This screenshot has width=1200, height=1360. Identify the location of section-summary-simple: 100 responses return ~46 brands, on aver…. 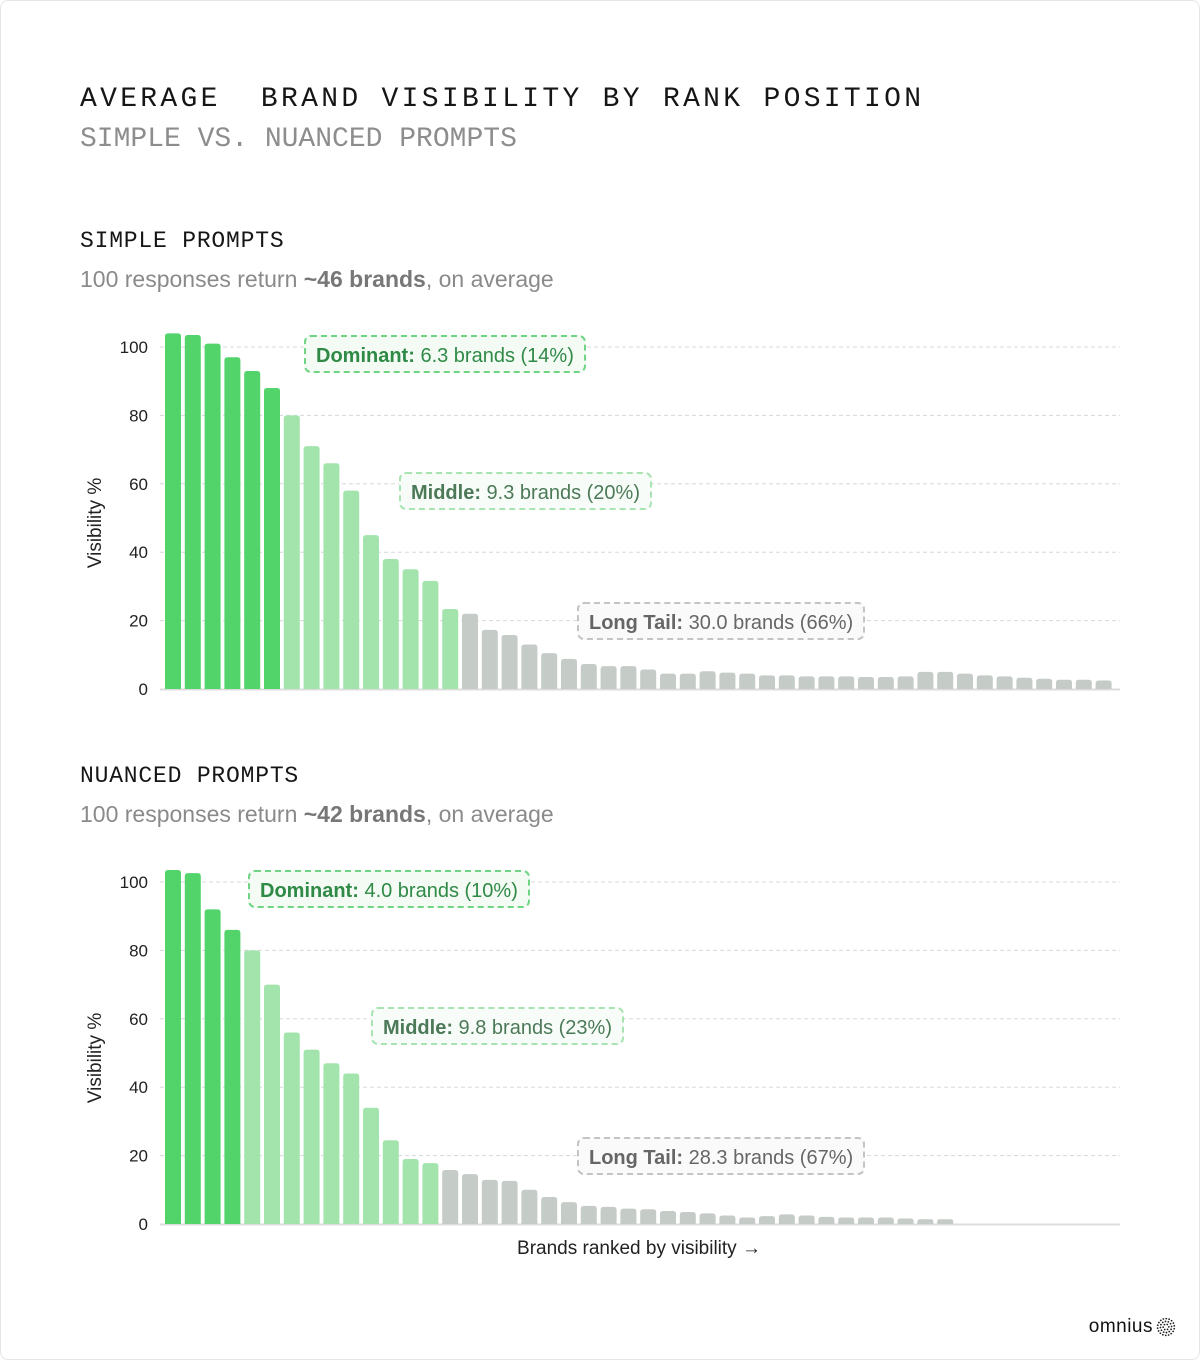
(317, 279).